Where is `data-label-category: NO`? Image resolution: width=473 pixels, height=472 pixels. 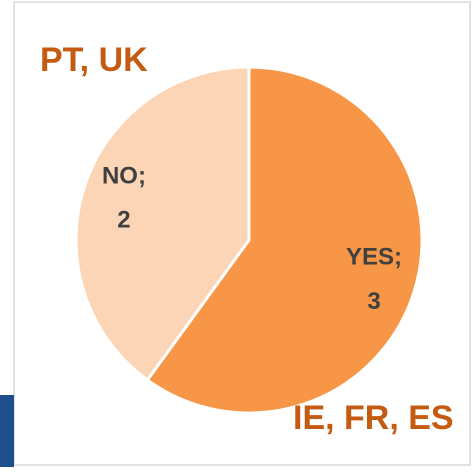
data-label-category: NO is located at coordinates (120, 176).